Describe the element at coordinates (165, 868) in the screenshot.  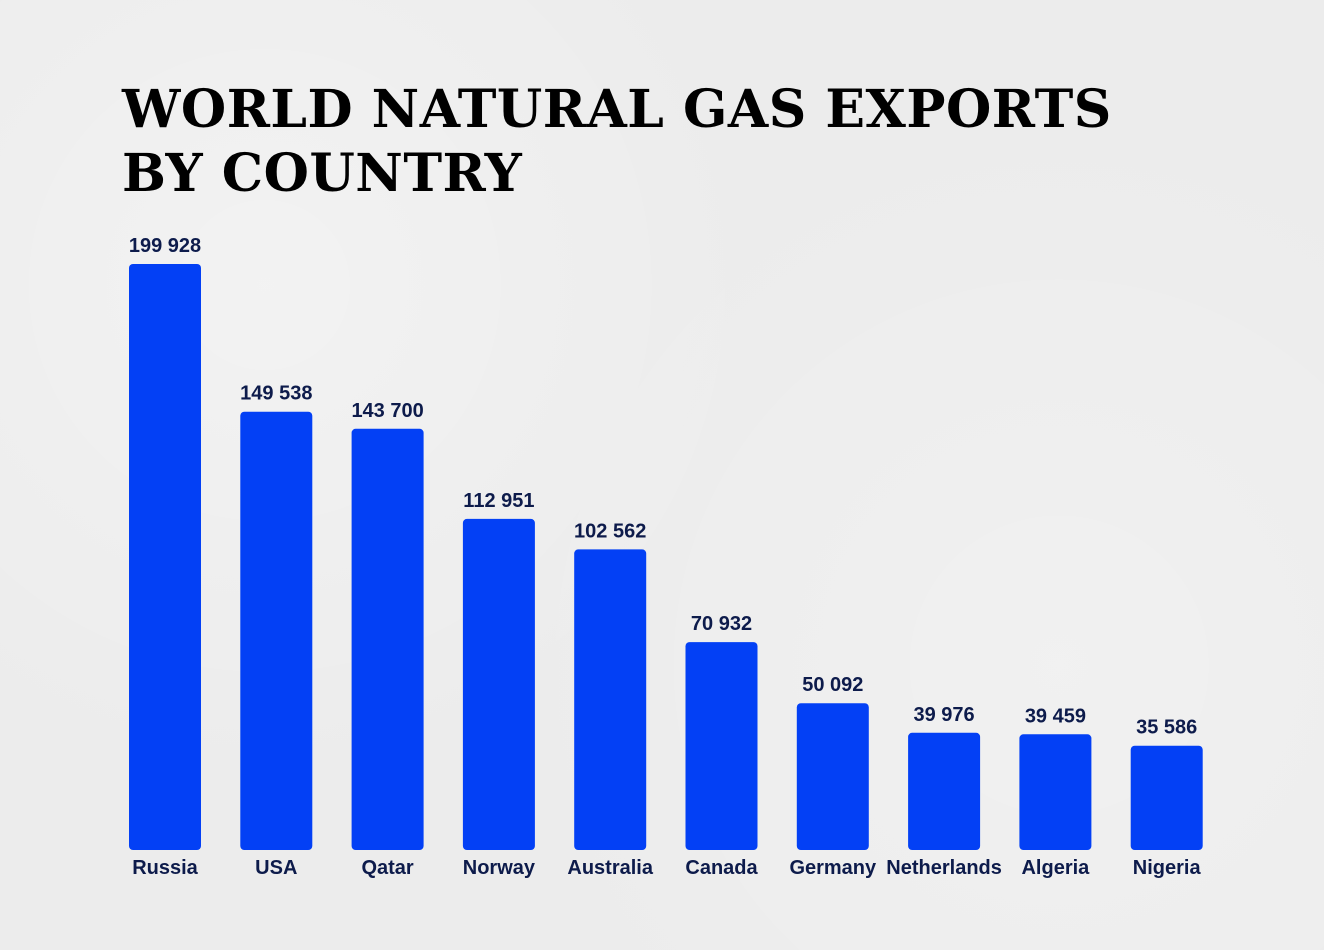
I see `category-label-russia: Russia` at that location.